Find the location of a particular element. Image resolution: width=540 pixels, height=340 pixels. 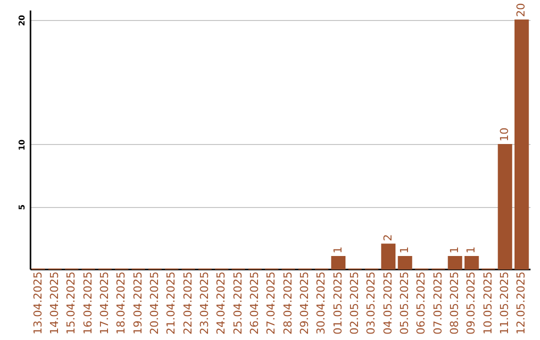

data-label: 2 is located at coordinates (387, 238).